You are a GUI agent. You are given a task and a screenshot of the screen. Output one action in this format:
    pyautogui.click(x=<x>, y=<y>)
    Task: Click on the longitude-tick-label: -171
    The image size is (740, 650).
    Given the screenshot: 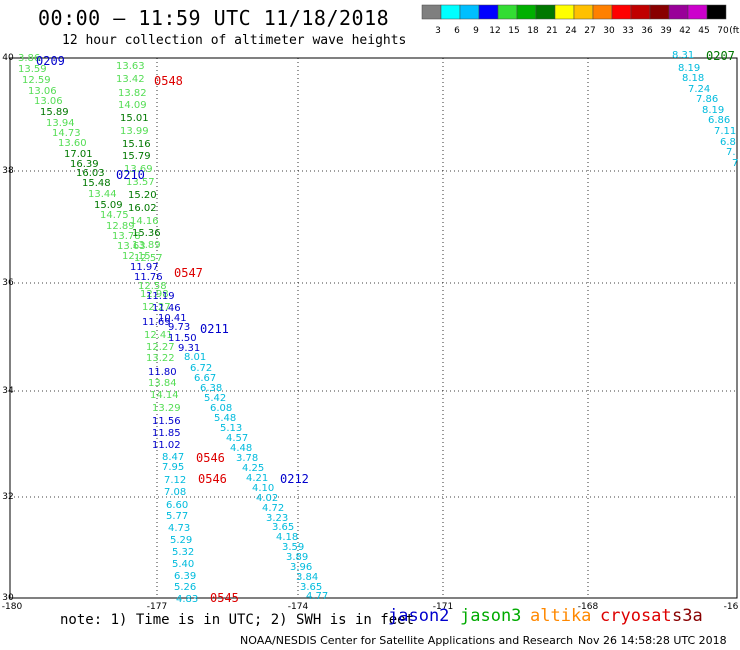 What is the action you would take?
    pyautogui.click(x=443, y=607)
    